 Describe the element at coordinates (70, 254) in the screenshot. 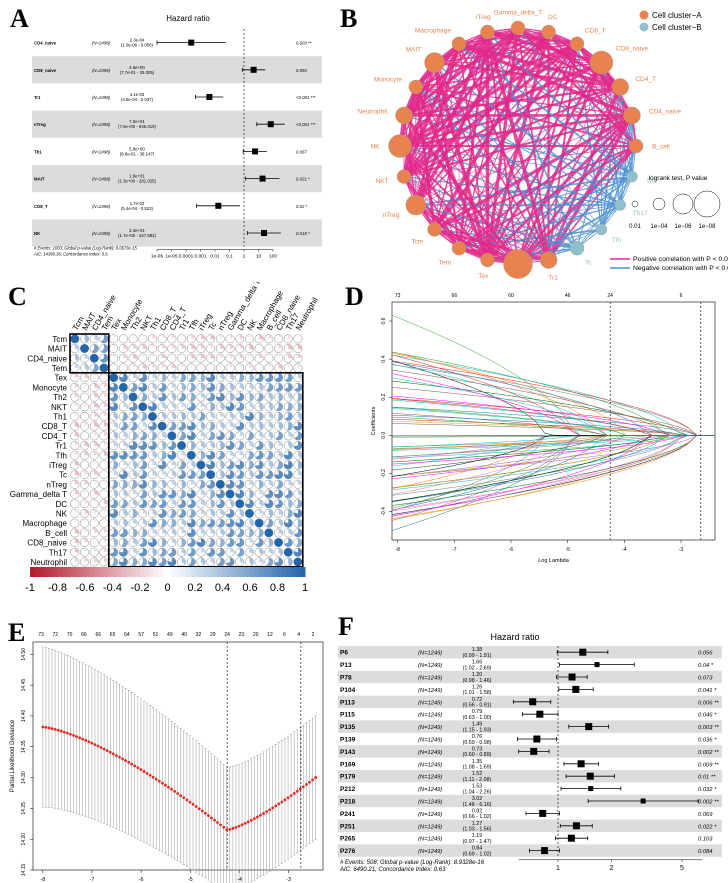

I see `forest-a-footer-2: AIC: 14390.36; Concordance Index: 0.6` at that location.